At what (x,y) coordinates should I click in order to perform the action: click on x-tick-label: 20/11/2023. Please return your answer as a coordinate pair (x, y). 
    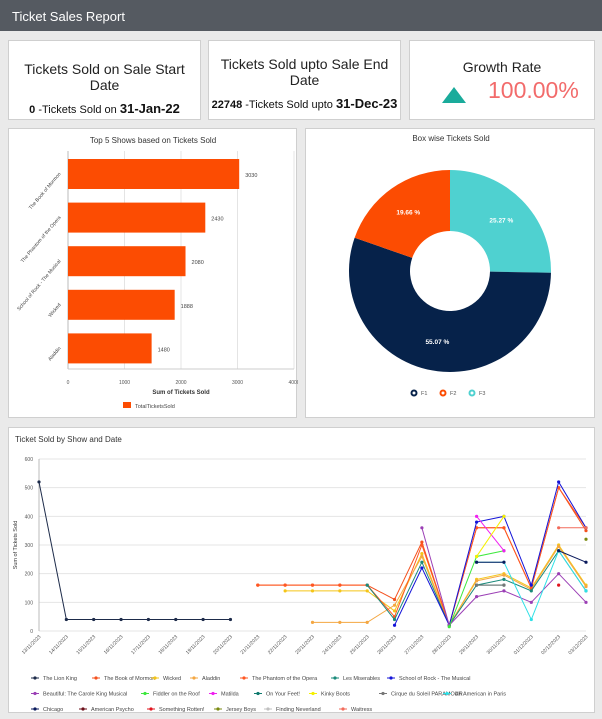
    Looking at the image, I should click on (223, 645).